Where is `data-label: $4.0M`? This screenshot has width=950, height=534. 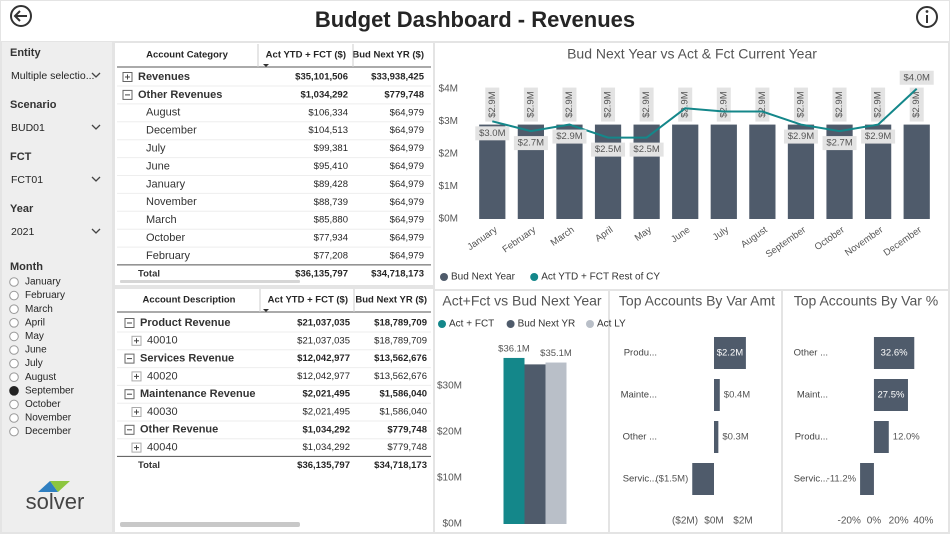
data-label: $4.0M is located at coordinates (917, 77).